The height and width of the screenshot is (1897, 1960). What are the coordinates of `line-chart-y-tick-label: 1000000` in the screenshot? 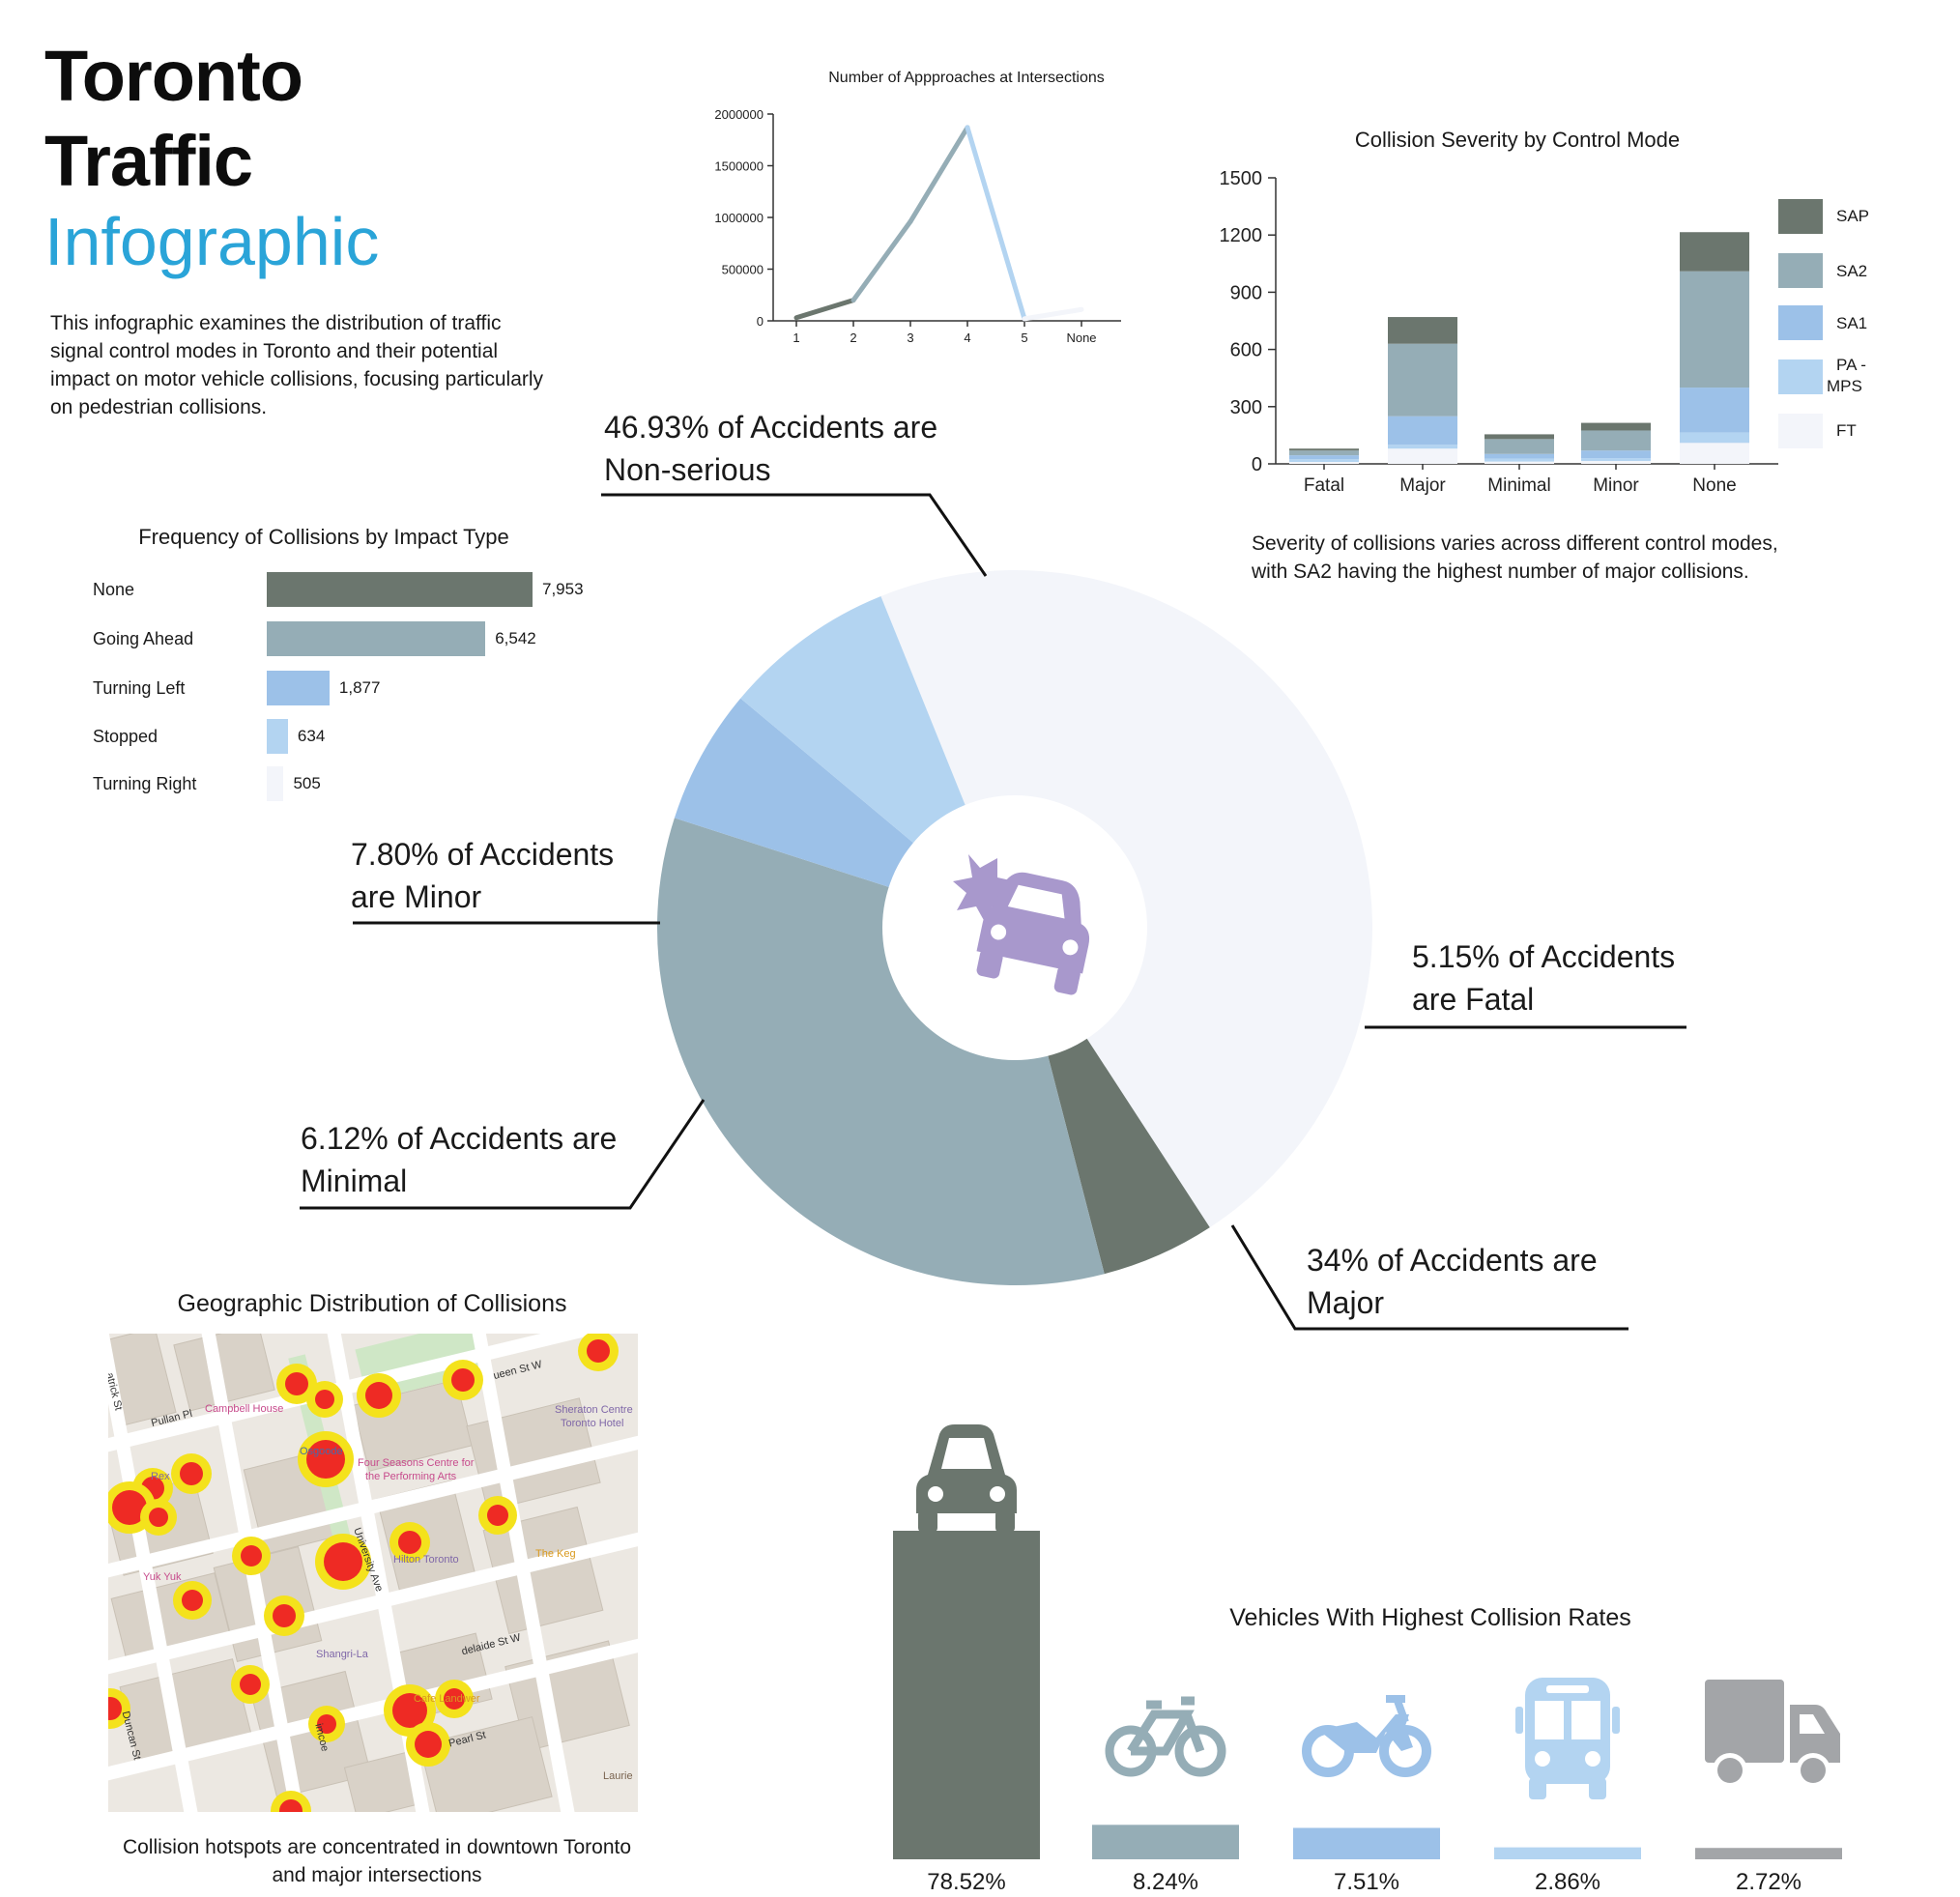 It's located at (739, 218).